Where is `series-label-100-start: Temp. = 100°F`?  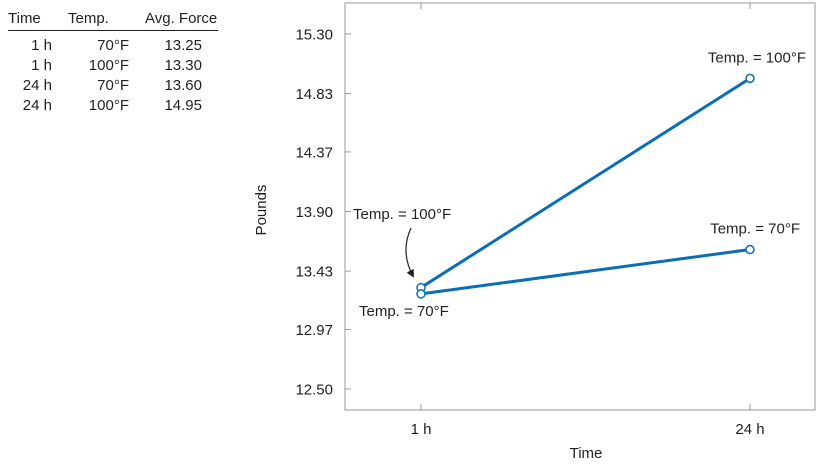 series-label-100-start: Temp. = 100°F is located at coordinates (402, 214).